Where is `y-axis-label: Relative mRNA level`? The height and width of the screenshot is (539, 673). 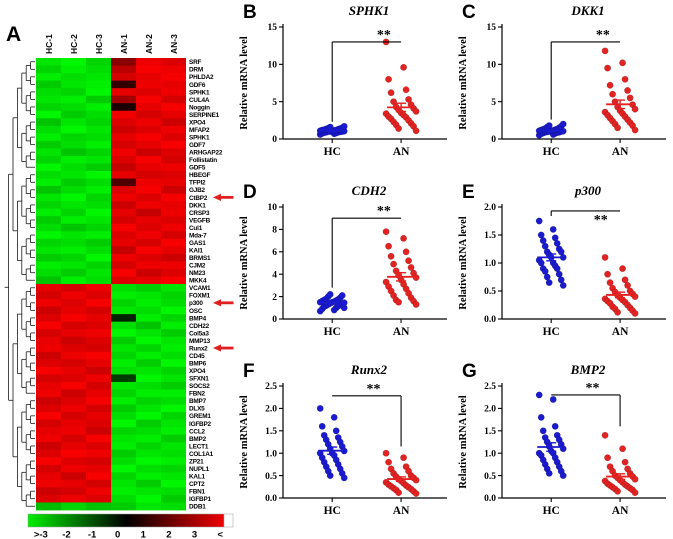 y-axis-label: Relative mRNA level is located at coordinates (463, 82).